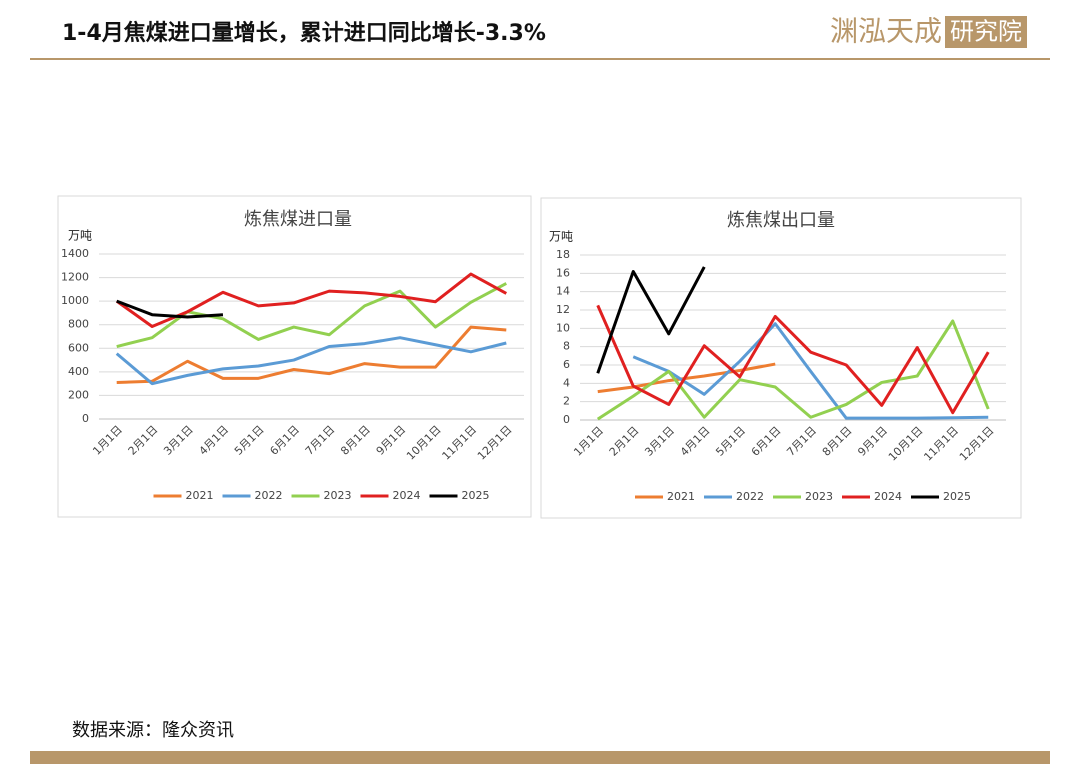 The image size is (1080, 764). What do you see at coordinates (563, 309) in the screenshot?
I see `y-tick-label: 12` at bounding box center [563, 309].